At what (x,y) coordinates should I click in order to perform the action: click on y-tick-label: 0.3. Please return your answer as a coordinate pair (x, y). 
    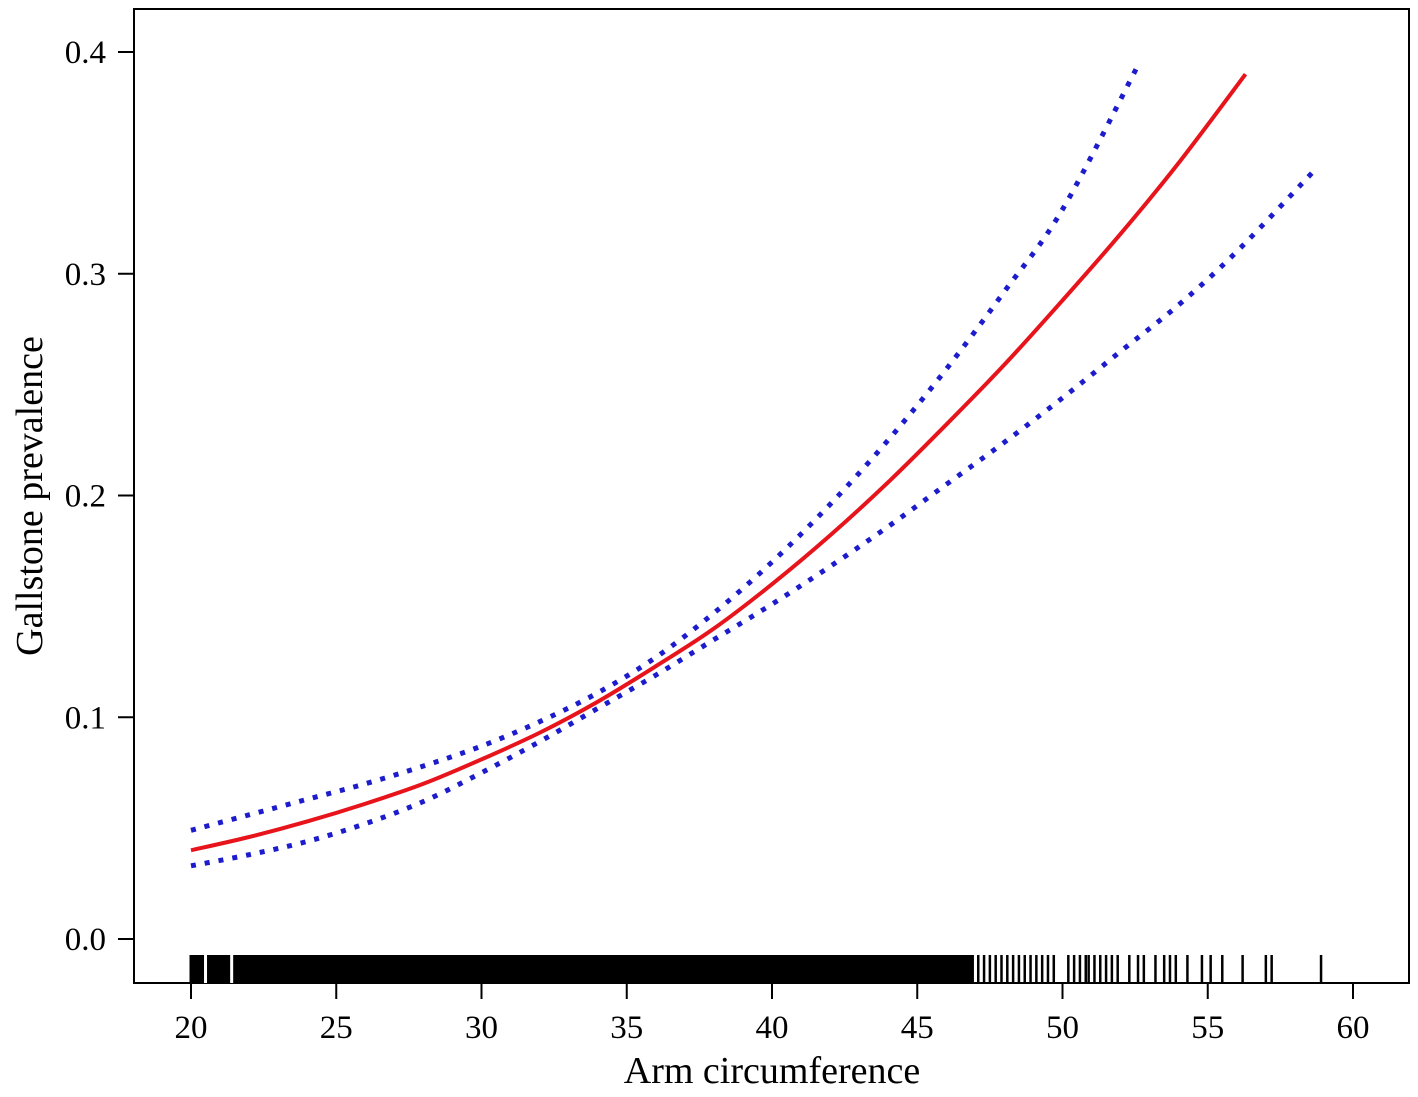
    Looking at the image, I should click on (85, 275).